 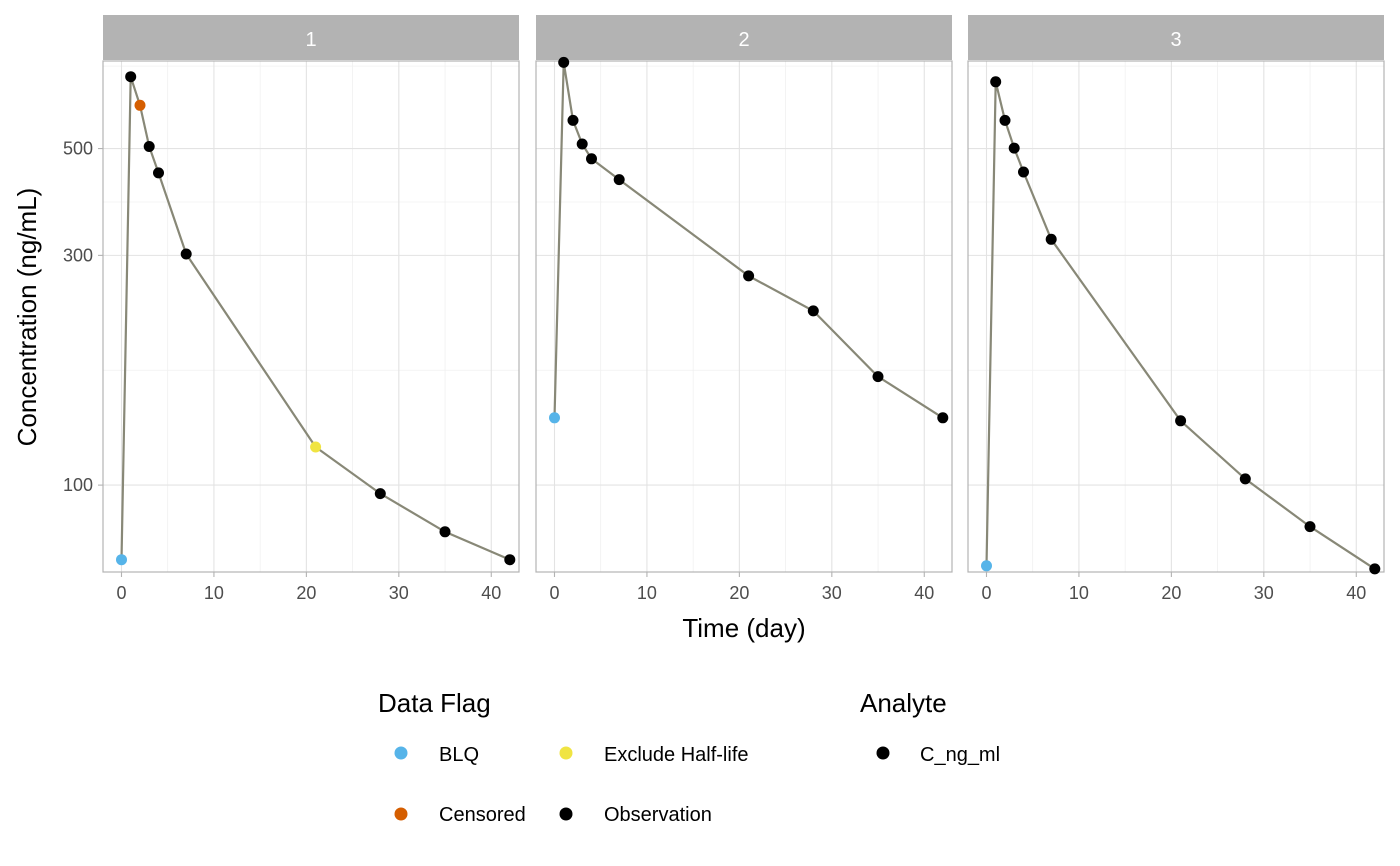 What do you see at coordinates (883, 753) in the screenshot?
I see `legend-key-analyte` at bounding box center [883, 753].